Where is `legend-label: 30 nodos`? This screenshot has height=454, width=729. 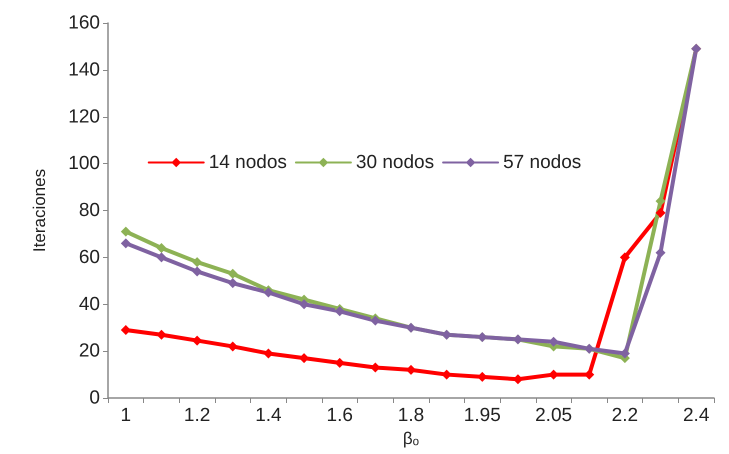
legend-label: 30 nodos is located at coordinates (395, 162).